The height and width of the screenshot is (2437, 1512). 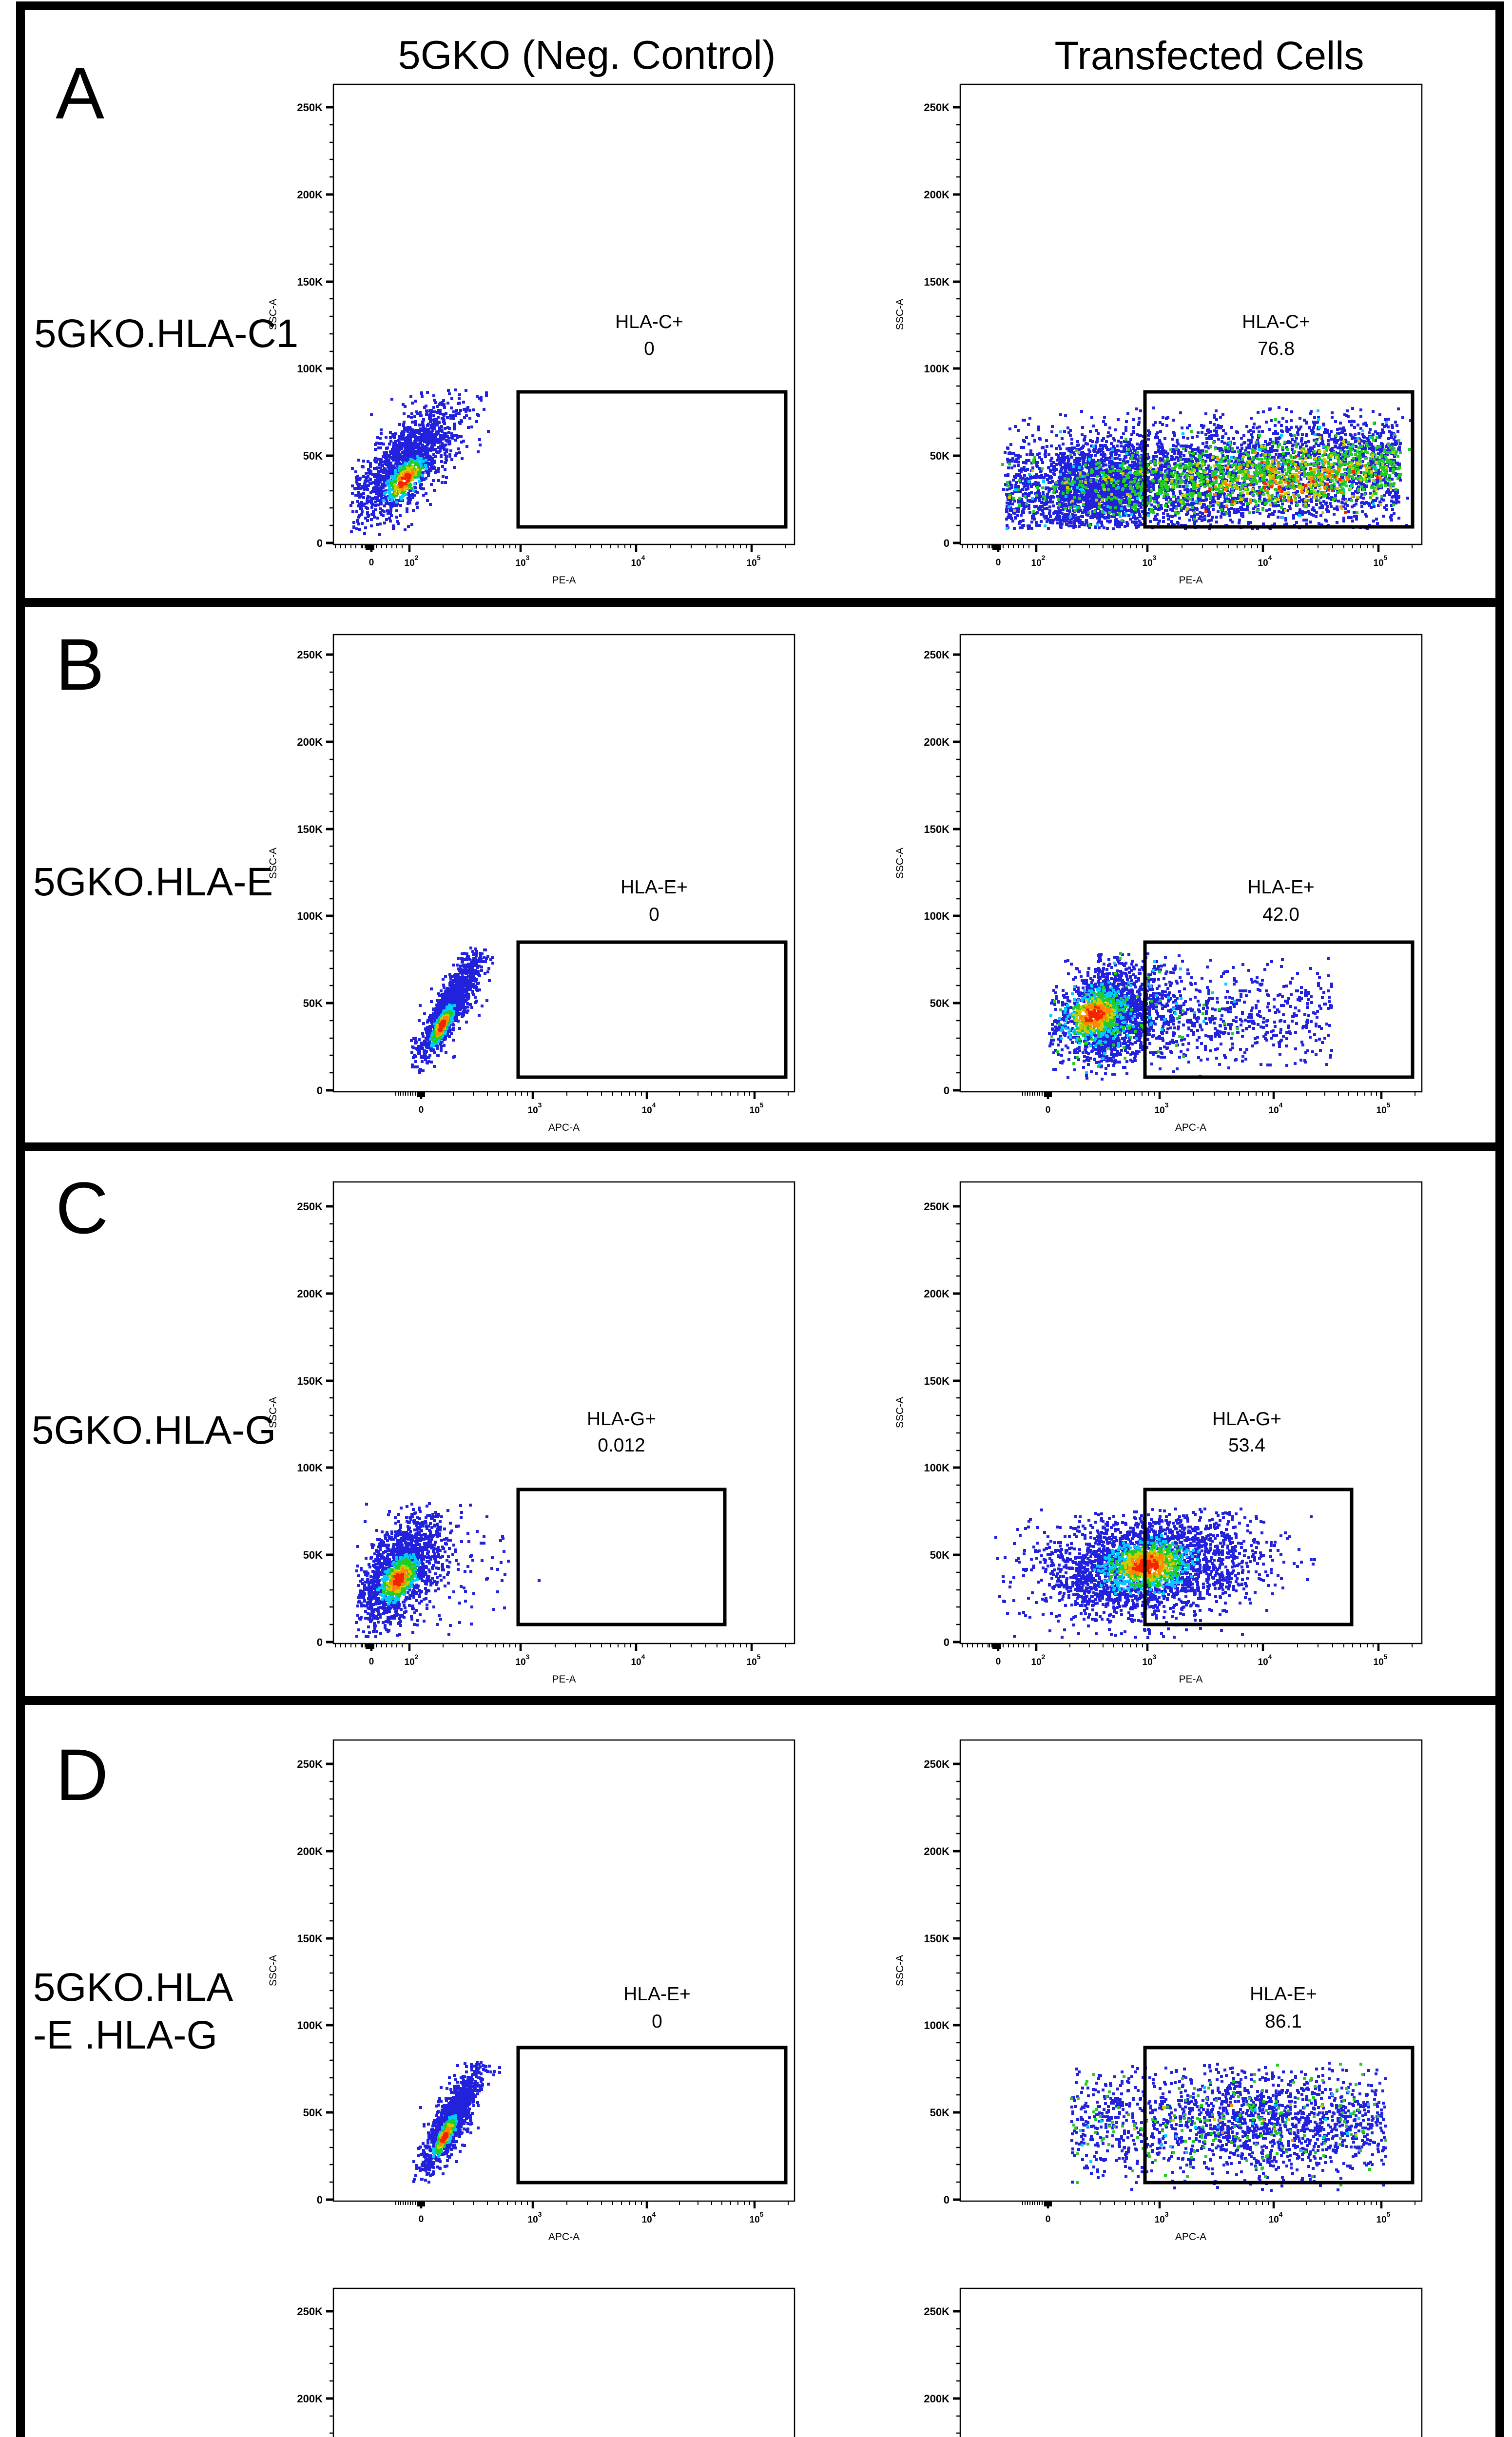 I want to click on svg-text: C, so click(x=82, y=1208).